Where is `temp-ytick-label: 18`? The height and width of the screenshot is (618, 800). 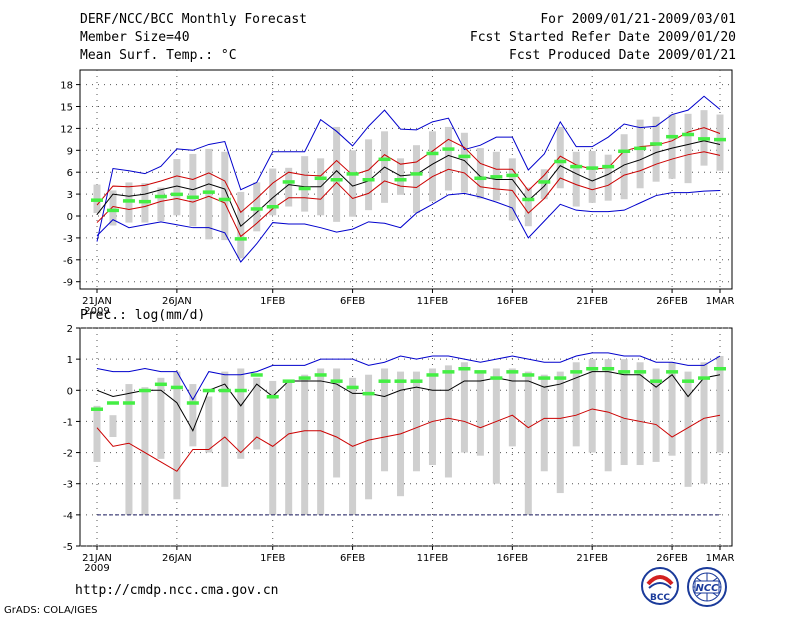
temp-ytick-label: 18 is located at coordinates (66, 86).